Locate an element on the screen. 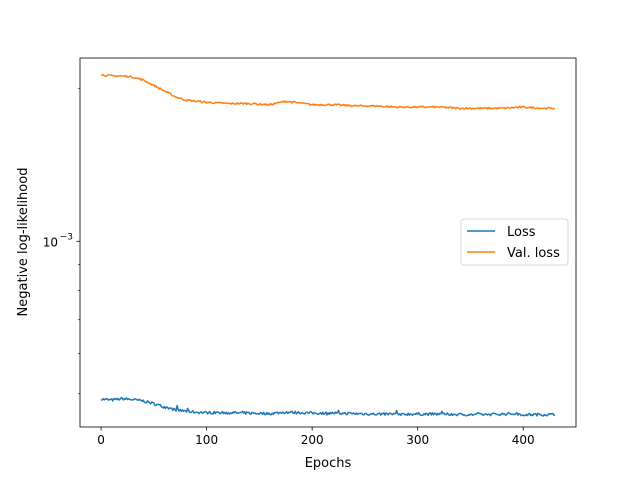 The height and width of the screenshot is (480, 640). x-tick-label: 300 is located at coordinates (417, 440).